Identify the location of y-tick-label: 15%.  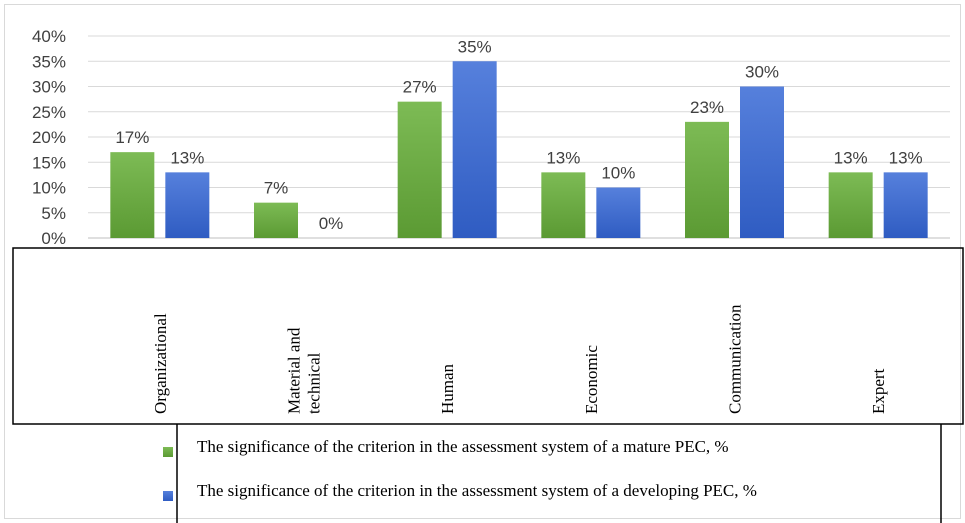
(49, 162).